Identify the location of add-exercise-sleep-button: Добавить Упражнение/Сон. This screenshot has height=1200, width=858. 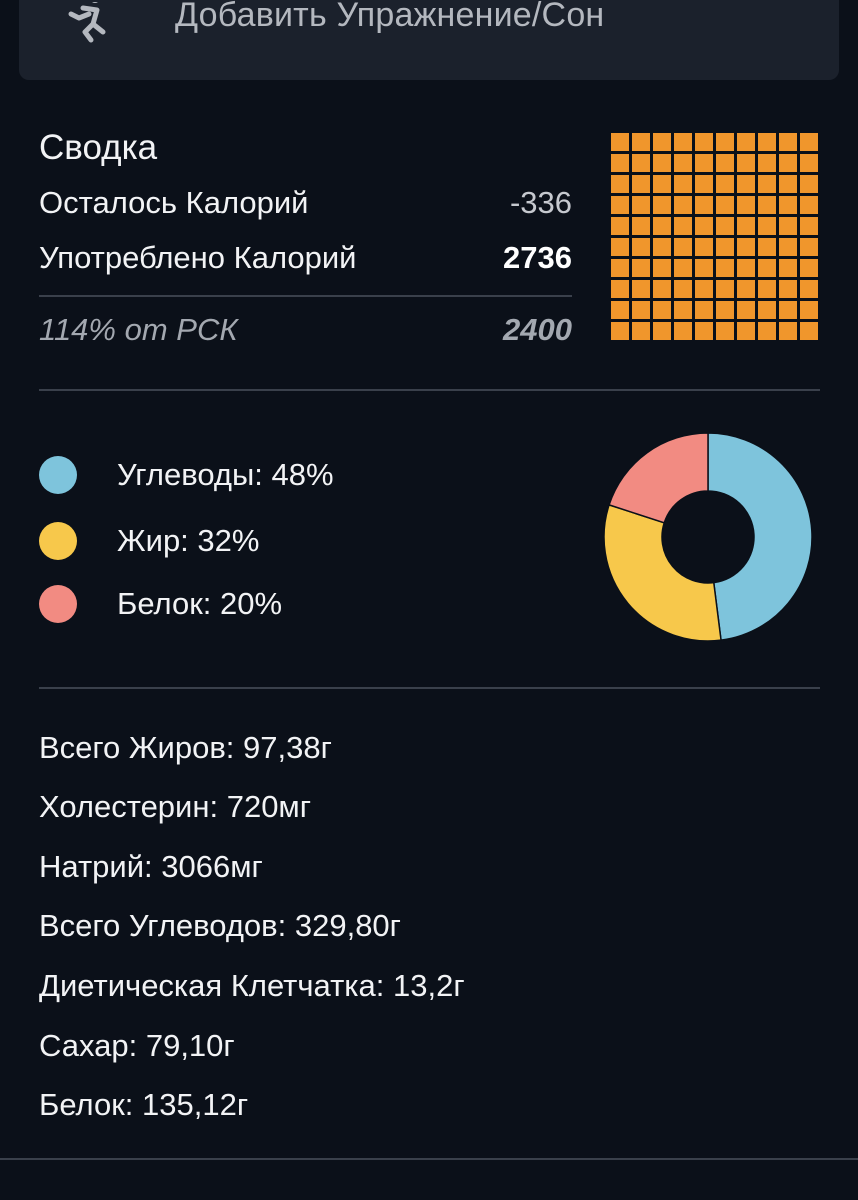
(429, 40).